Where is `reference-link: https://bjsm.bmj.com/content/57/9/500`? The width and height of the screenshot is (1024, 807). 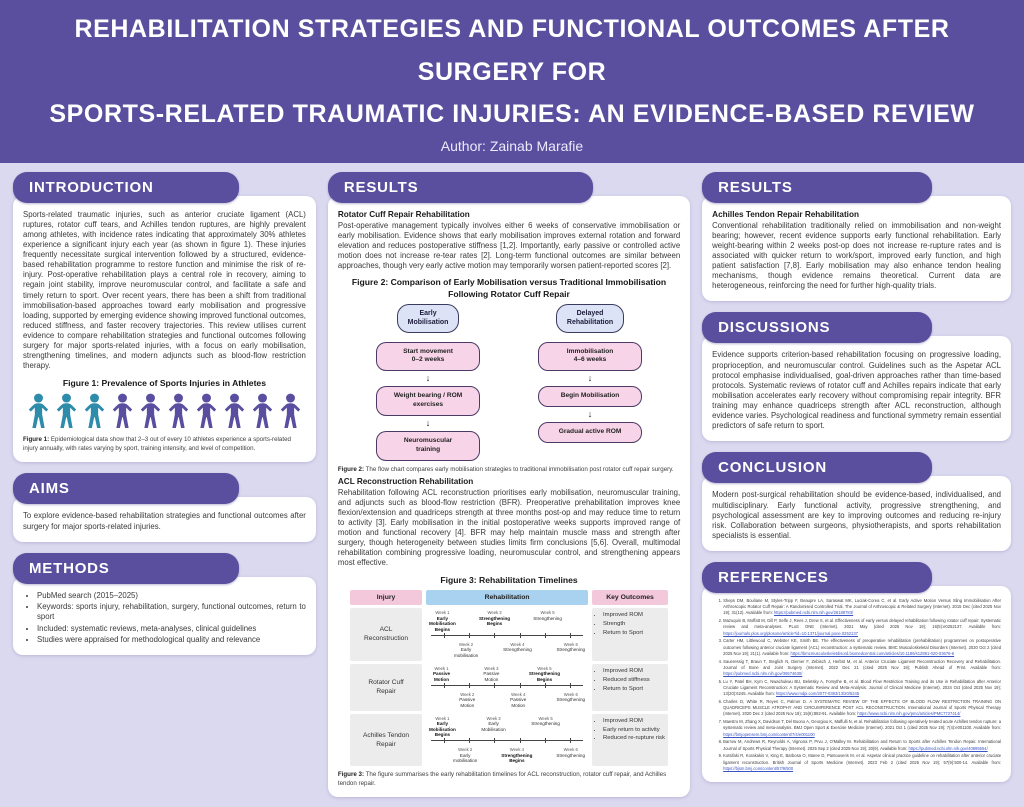
reference-link: https://bjsm.bmj.com/content/57/9/500 is located at coordinates (758, 768).